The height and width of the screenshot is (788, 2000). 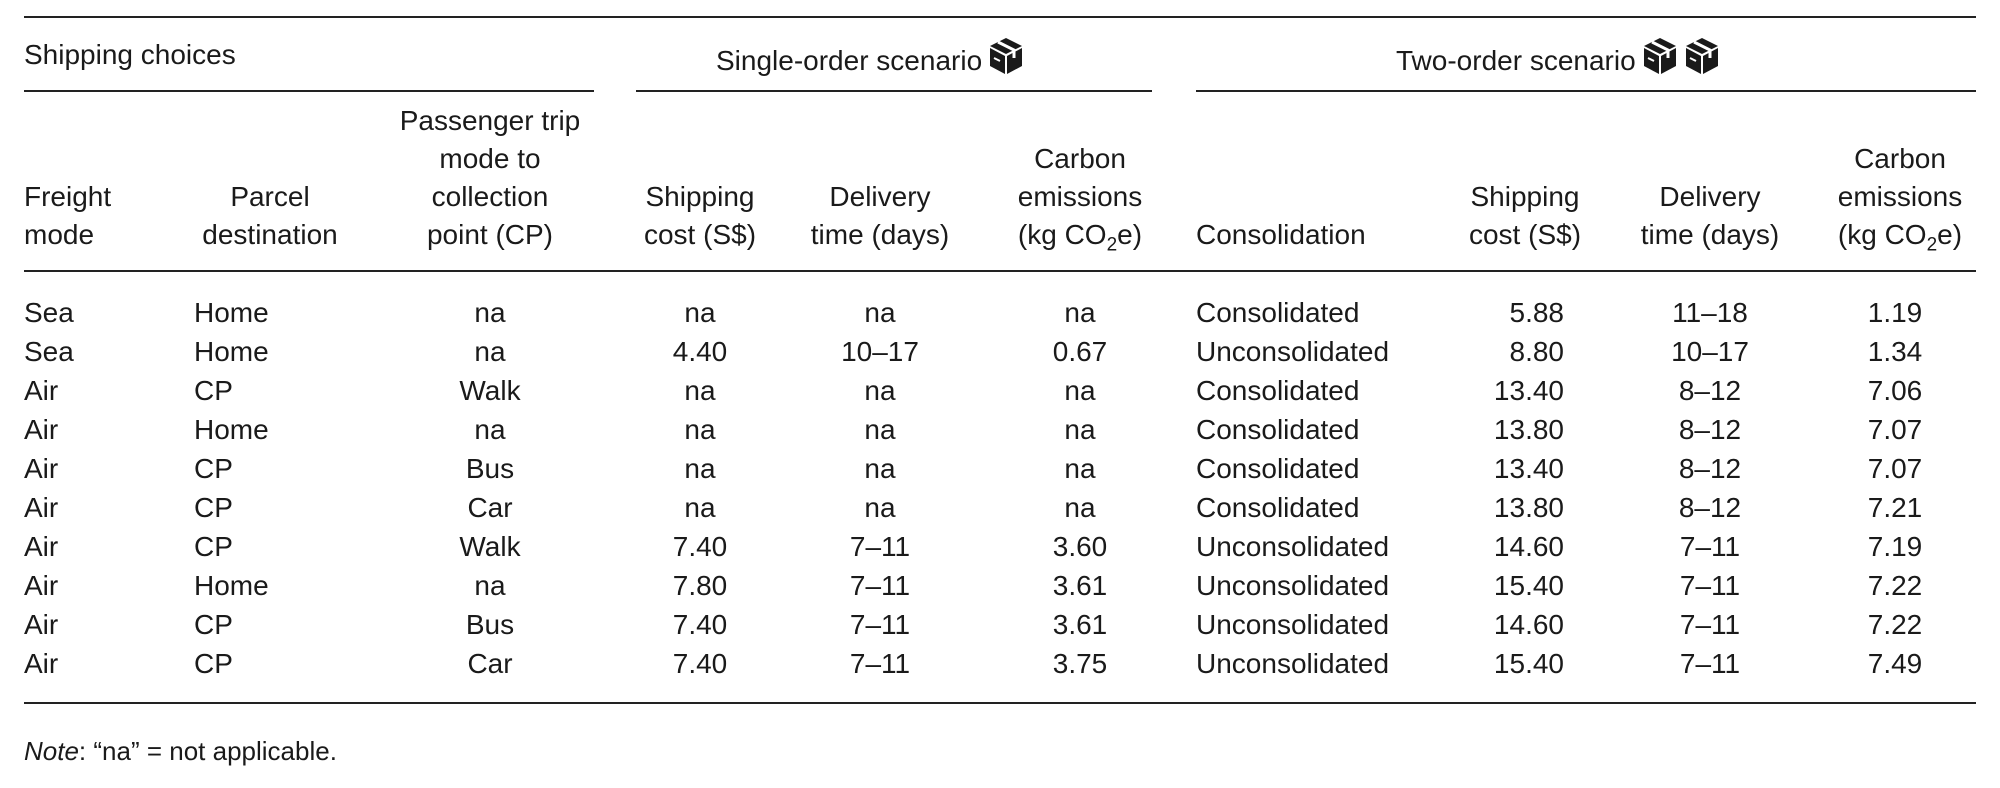 What do you see at coordinates (700, 234) in the screenshot?
I see `col-header-single-shipping-cost-line2: cost (S$)` at bounding box center [700, 234].